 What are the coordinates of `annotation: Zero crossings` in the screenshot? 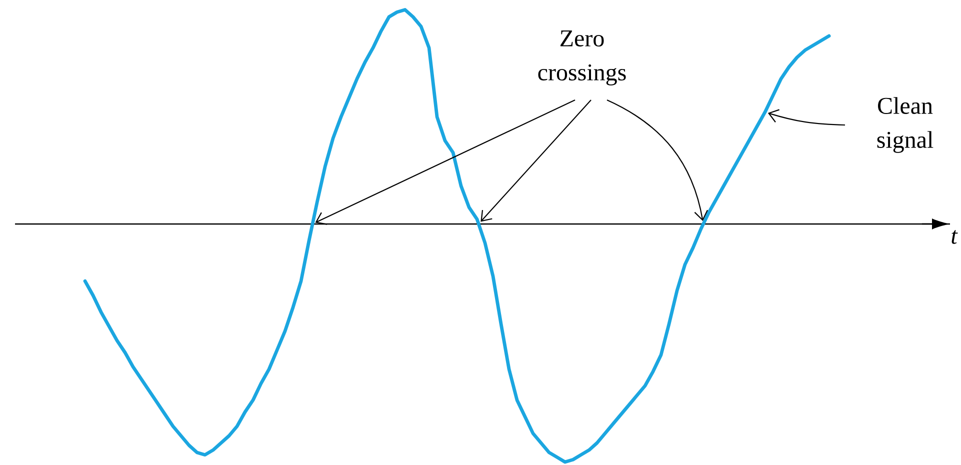 It's located at (582, 58).